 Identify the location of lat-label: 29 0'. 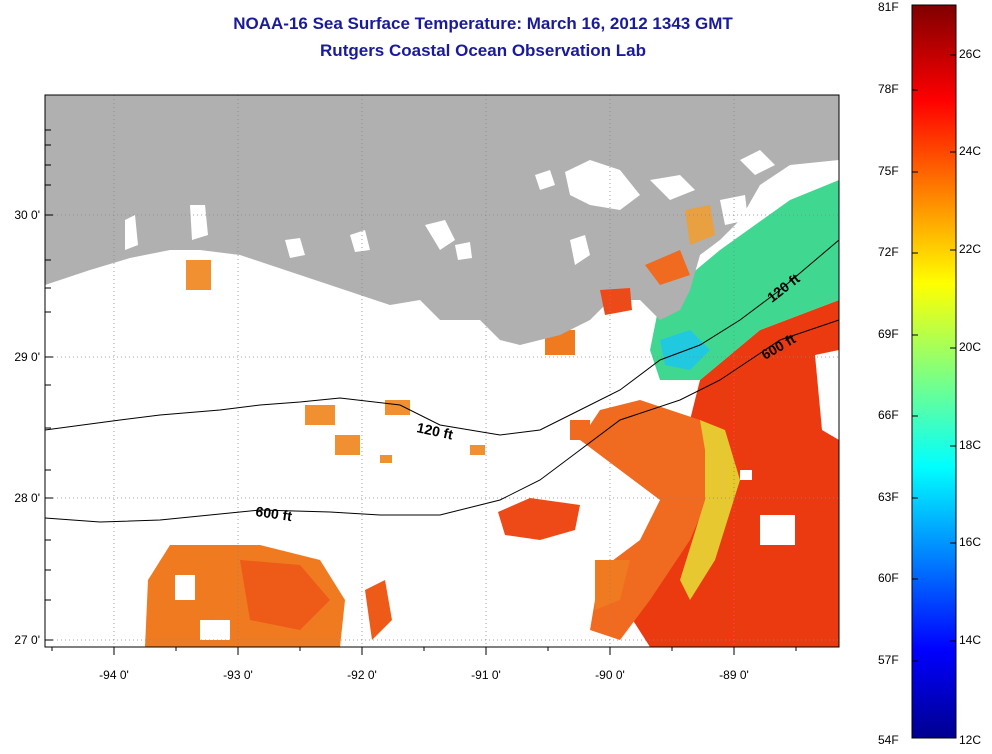
(27, 357).